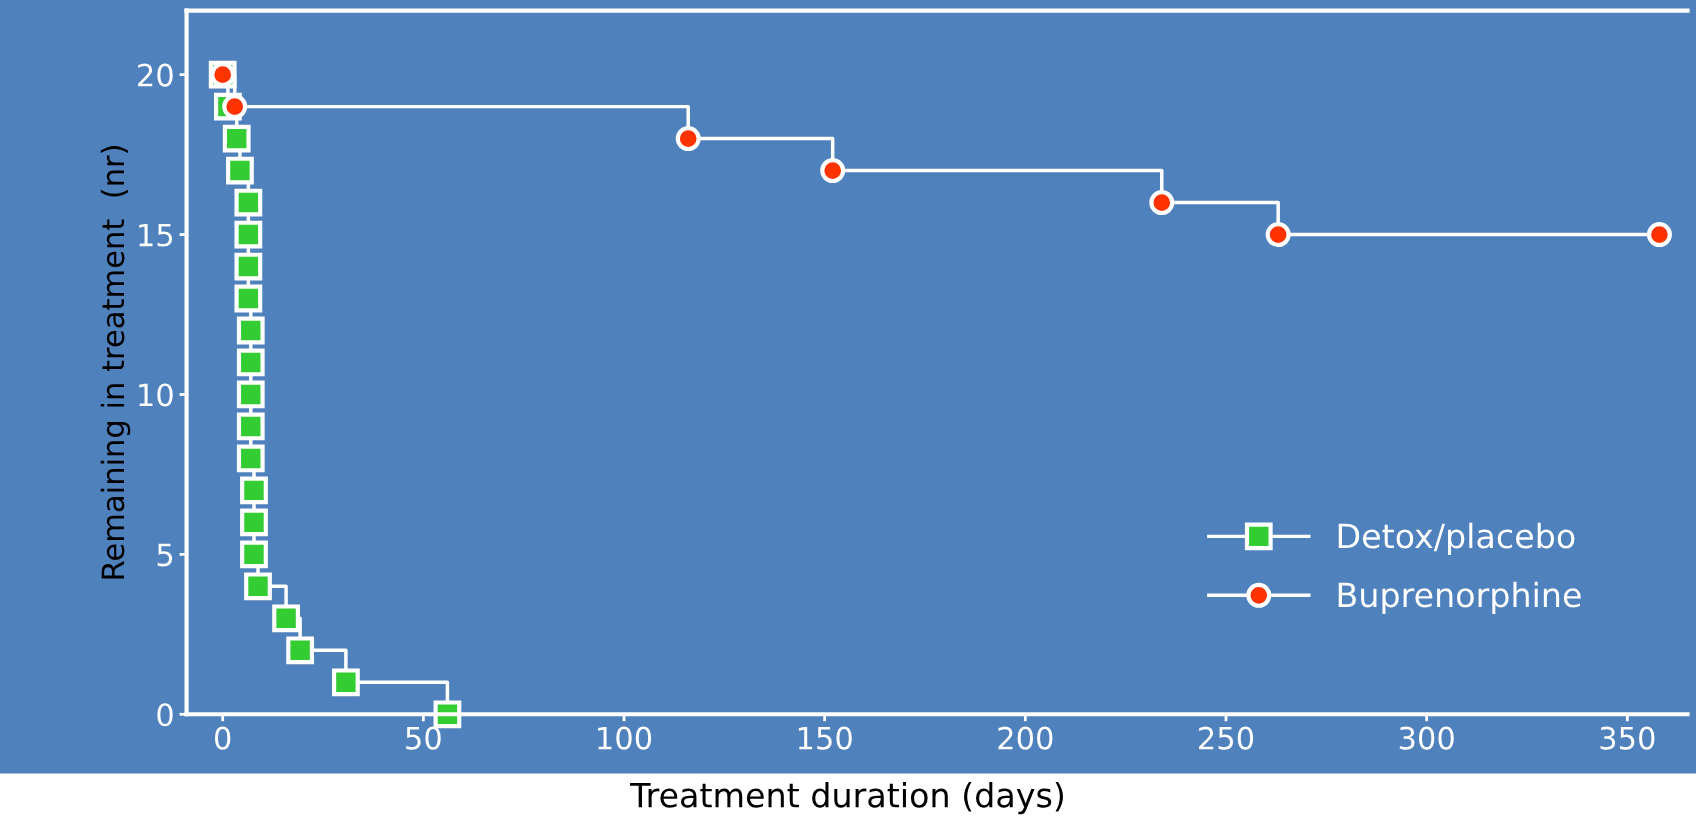 Image resolution: width=1696 pixels, height=821 pixels. I want to click on x-tick-label: 0, so click(222, 738).